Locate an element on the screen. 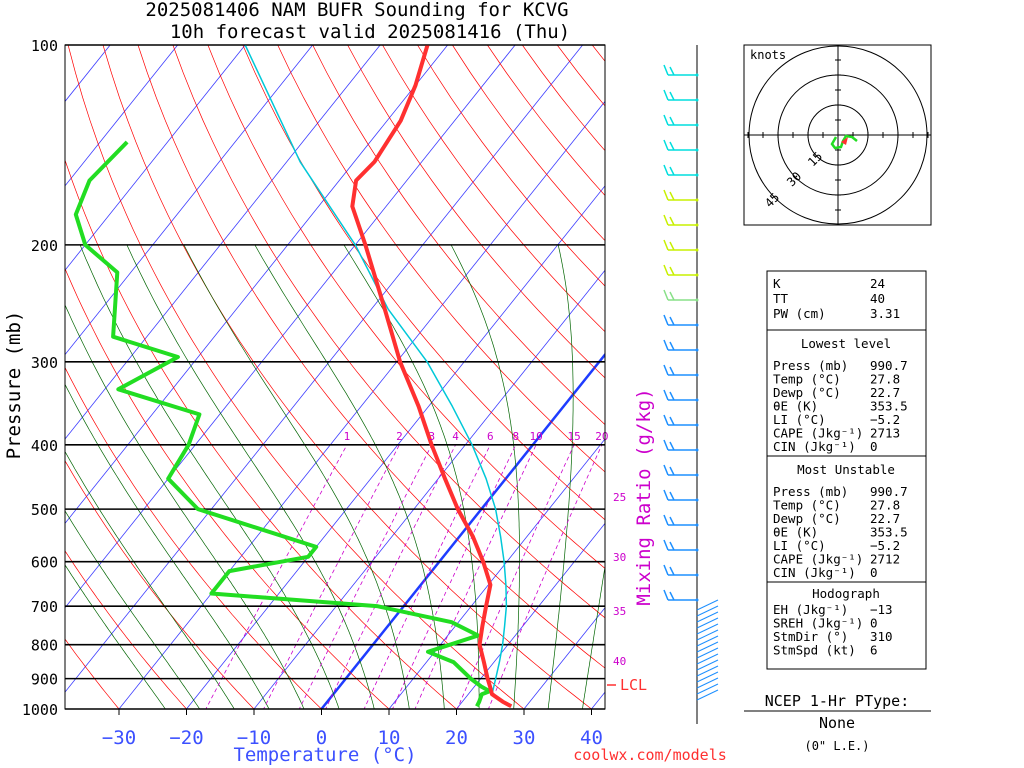 This screenshot has height=768, width=1024. storm-motion-marker is located at coordinates (844, 141).